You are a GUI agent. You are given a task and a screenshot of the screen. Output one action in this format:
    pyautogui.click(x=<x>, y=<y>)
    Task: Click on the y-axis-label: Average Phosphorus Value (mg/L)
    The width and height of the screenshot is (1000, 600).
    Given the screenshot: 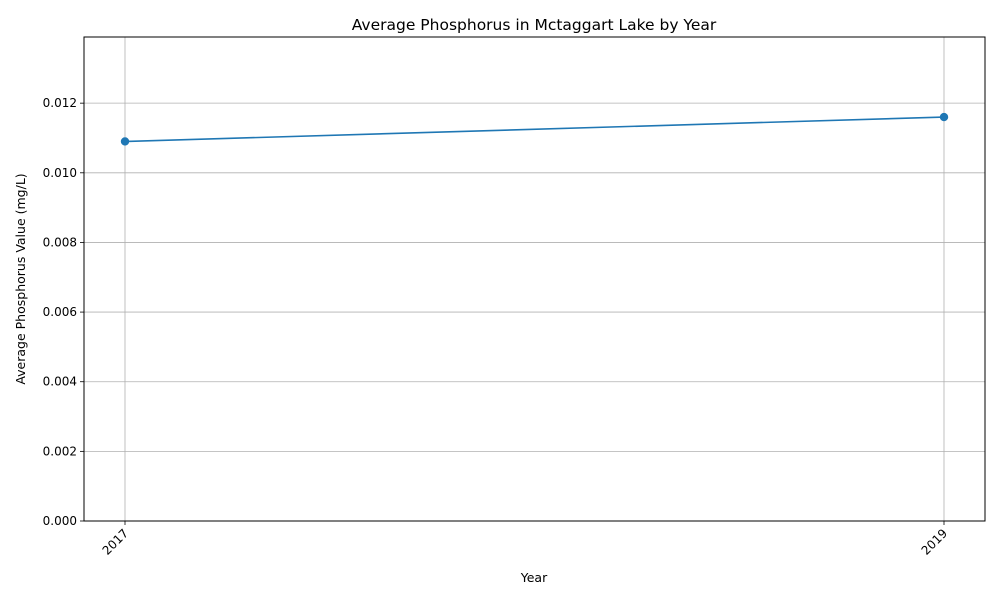 What is the action you would take?
    pyautogui.click(x=20, y=278)
    